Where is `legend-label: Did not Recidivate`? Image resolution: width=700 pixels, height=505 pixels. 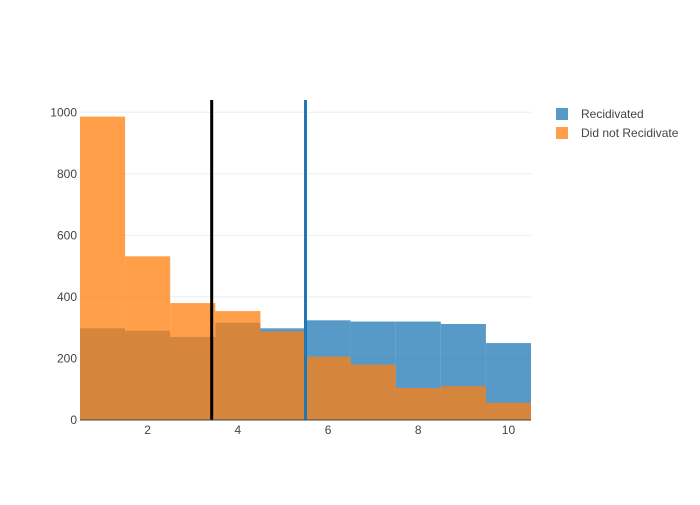 legend-label: Did not Recidivate is located at coordinates (630, 133).